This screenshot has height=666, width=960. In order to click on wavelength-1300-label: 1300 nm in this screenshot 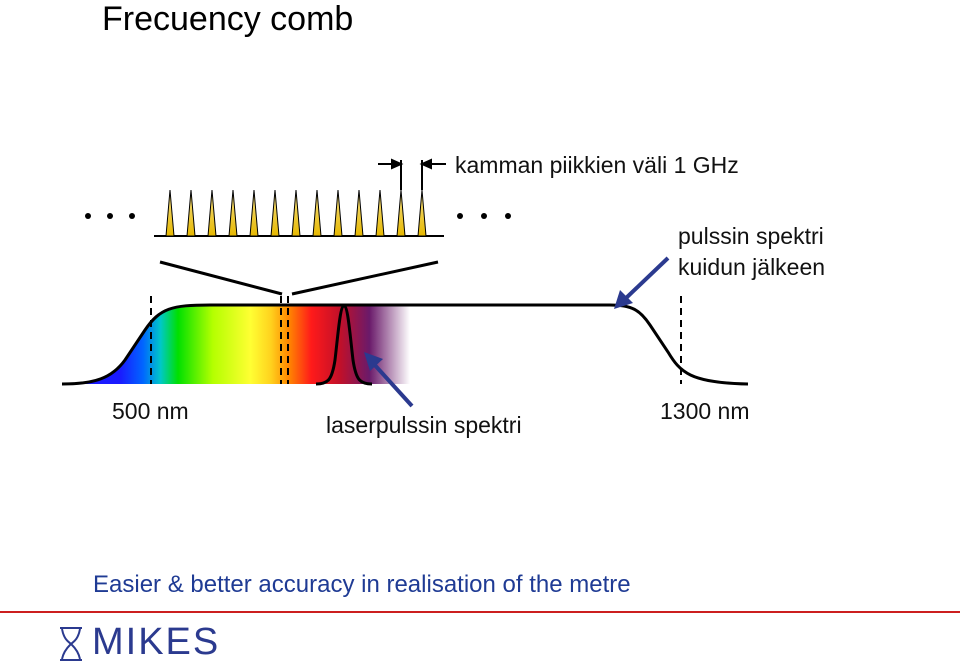, I will do `click(705, 411)`.